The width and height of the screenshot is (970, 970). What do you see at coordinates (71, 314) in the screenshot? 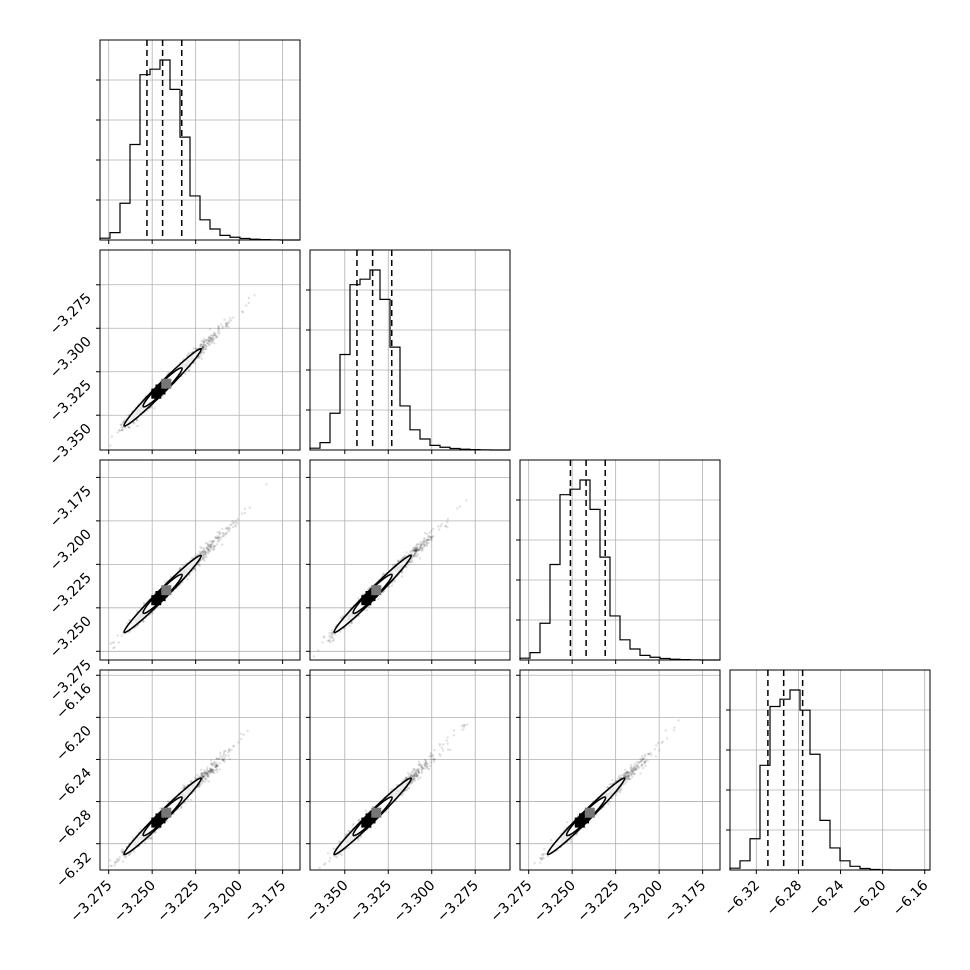
I see `y-tick-label: −3.275` at bounding box center [71, 314].